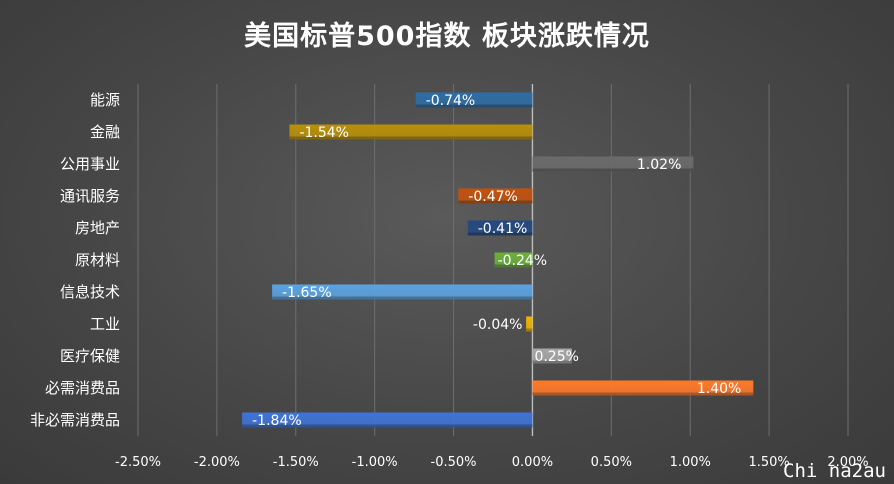 The height and width of the screenshot is (484, 894). What do you see at coordinates (90, 164) in the screenshot?
I see `category-label: 公用事业` at bounding box center [90, 164].